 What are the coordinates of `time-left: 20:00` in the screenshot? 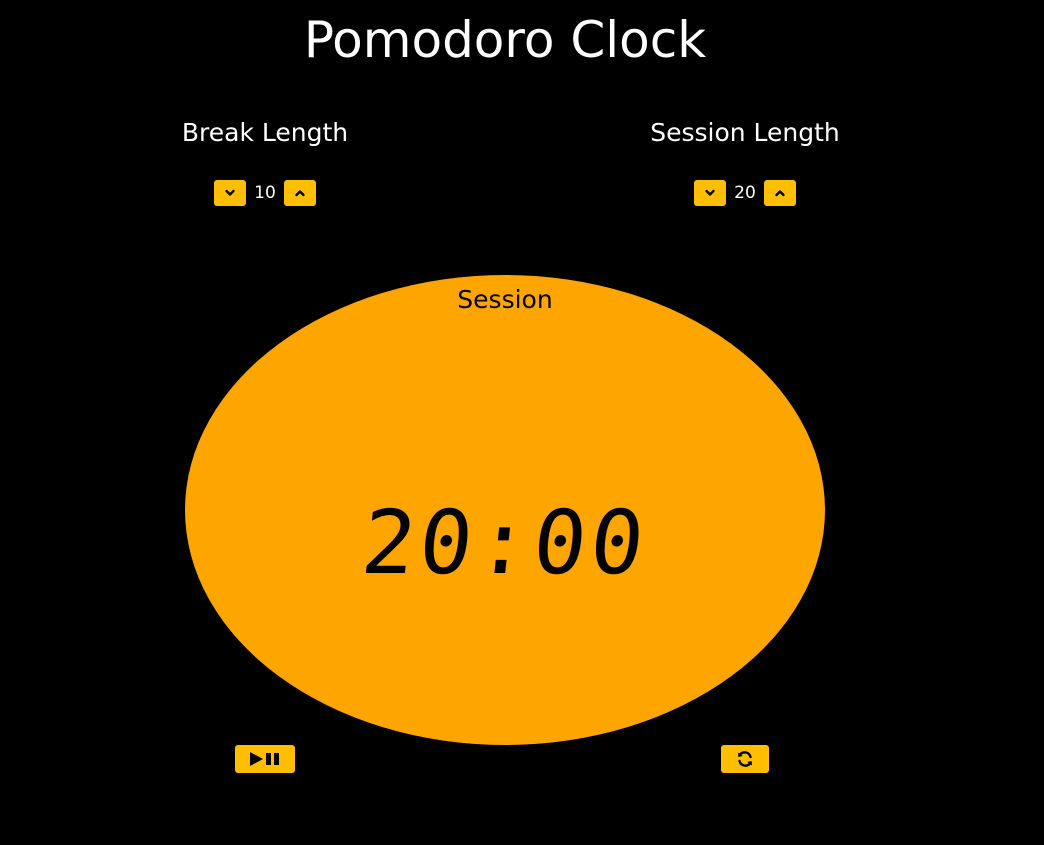 It's located at (505, 542).